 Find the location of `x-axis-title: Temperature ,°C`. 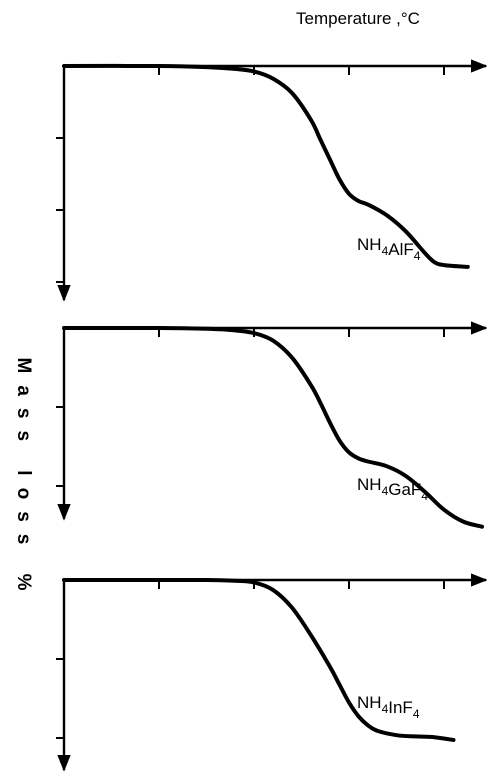

x-axis-title: Temperature ,°C is located at coordinates (358, 18).